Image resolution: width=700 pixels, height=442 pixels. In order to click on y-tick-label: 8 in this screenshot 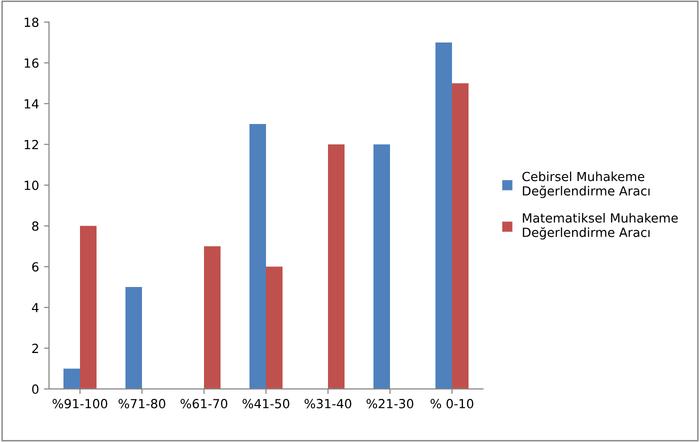, I will do `click(35, 226)`.